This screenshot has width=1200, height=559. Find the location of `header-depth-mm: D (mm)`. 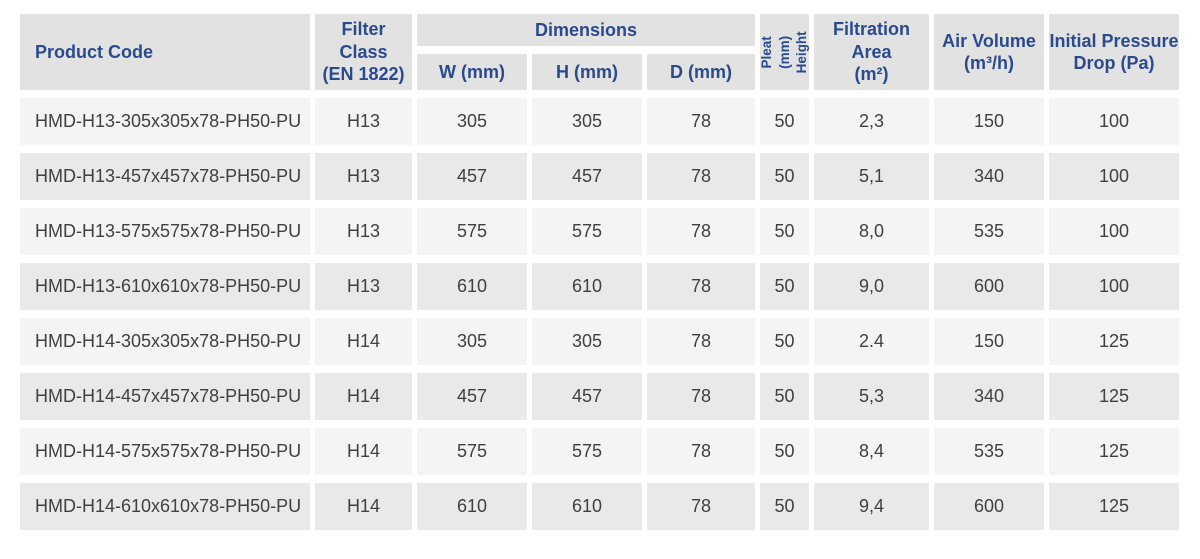

header-depth-mm: D (mm) is located at coordinates (701, 72).